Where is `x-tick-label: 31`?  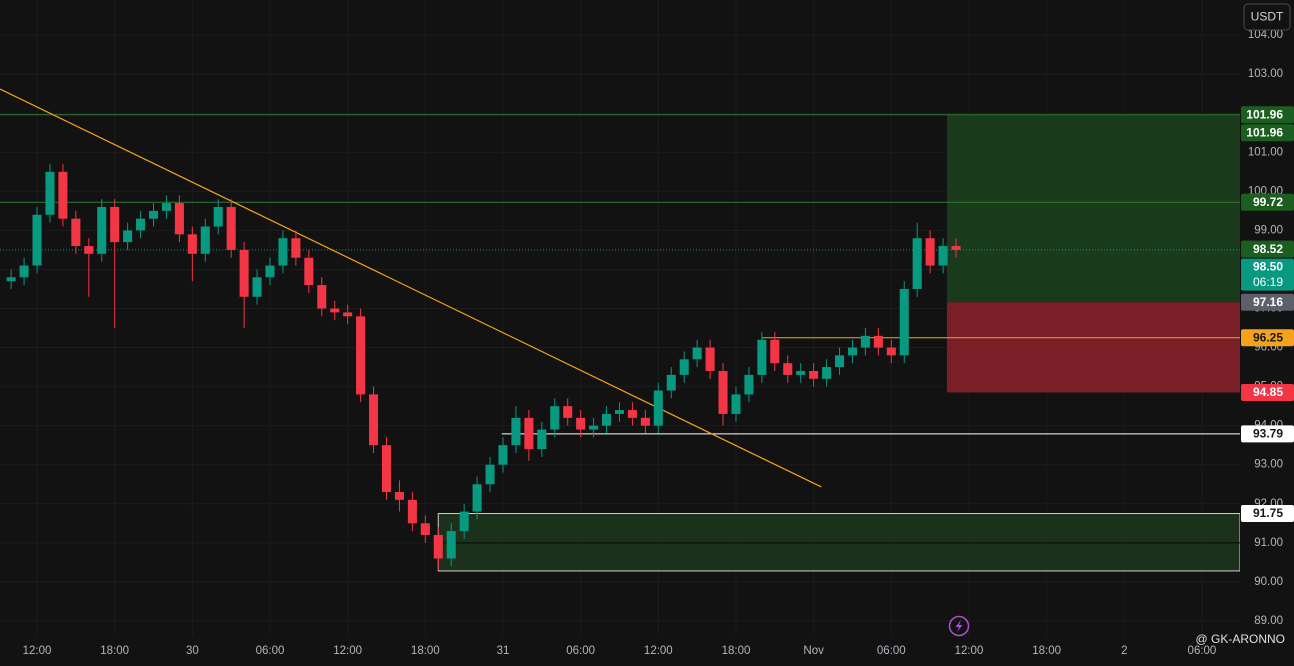 x-tick-label: 31 is located at coordinates (503, 651).